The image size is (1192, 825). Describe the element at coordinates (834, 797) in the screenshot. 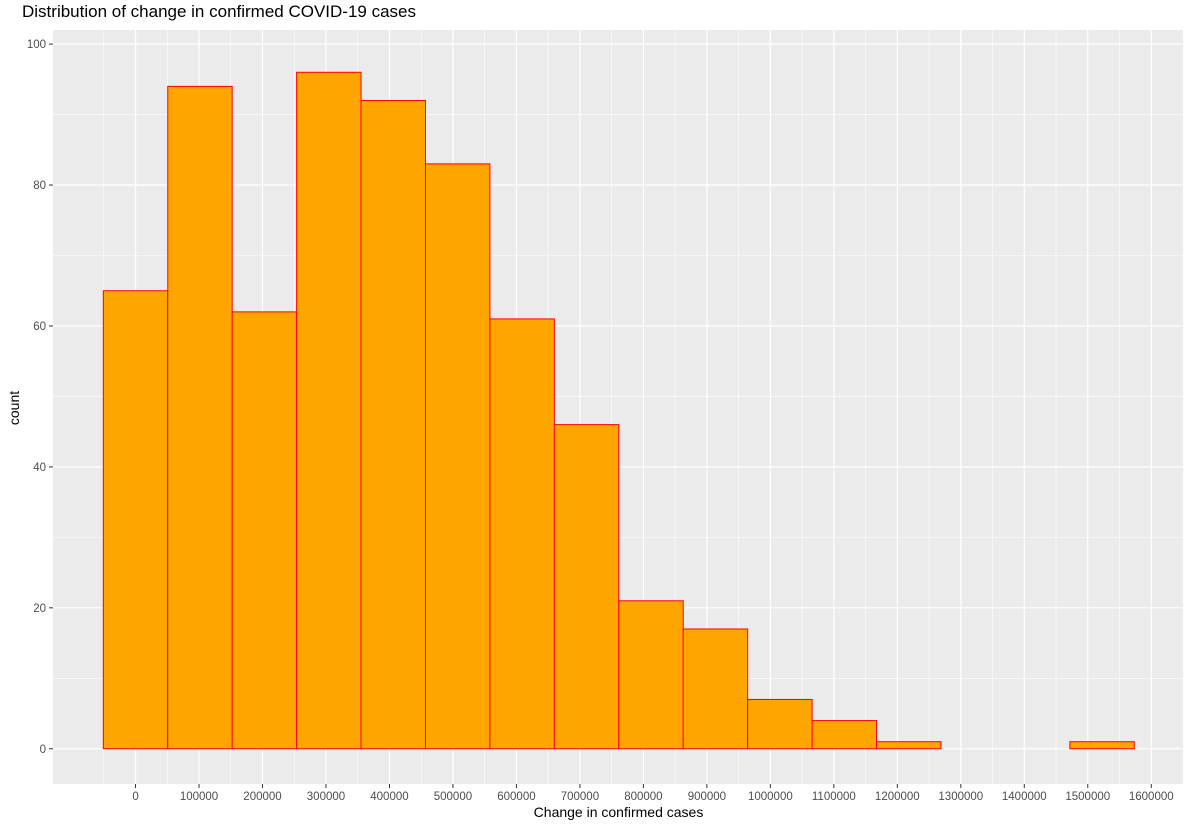

I see `x-tick-label: 1100000` at that location.